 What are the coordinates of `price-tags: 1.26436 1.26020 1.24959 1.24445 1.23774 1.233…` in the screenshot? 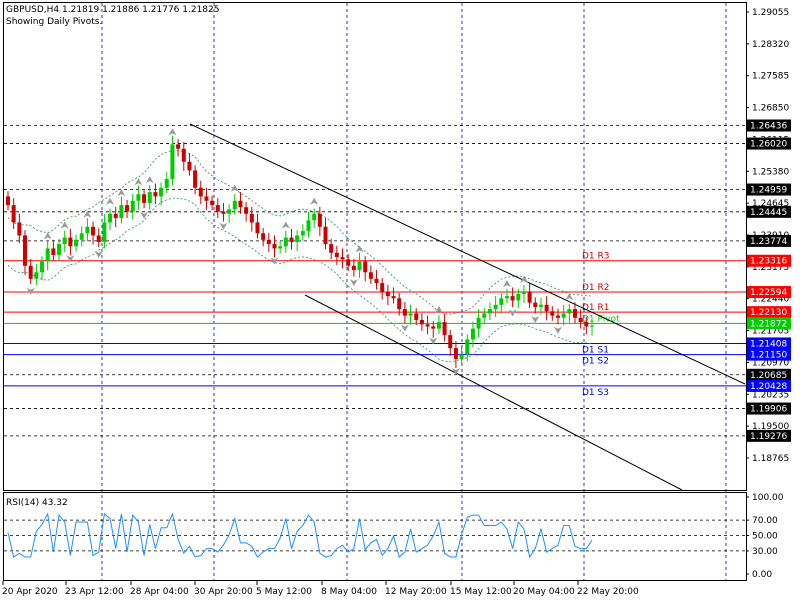 It's located at (769, 280).